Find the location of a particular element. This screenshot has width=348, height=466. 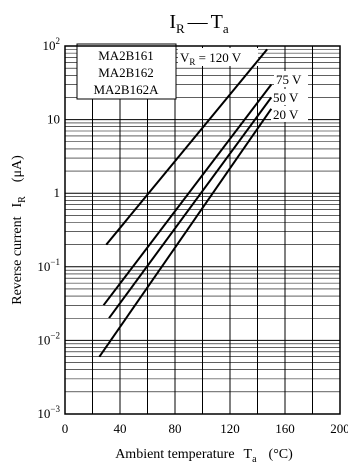

x-tick-label: 80 is located at coordinates (175, 428).